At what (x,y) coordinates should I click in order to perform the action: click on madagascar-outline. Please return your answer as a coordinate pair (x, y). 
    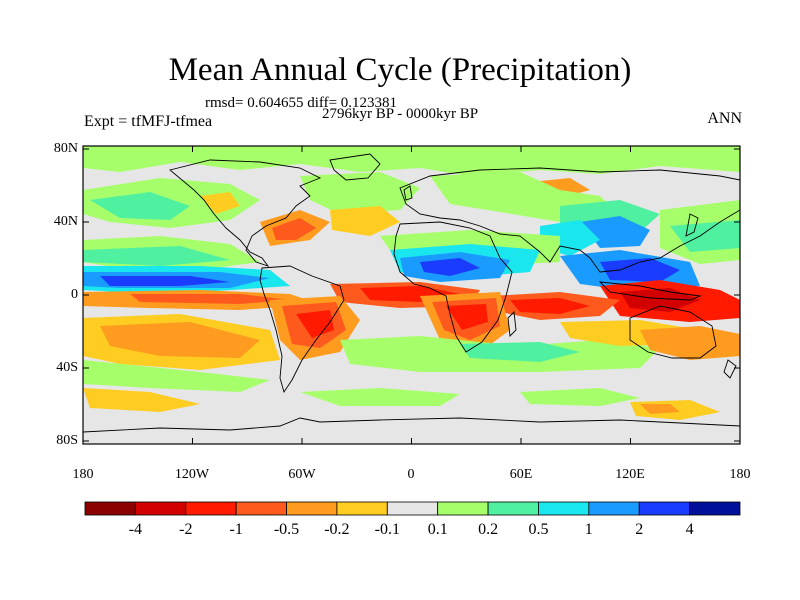
    Looking at the image, I should click on (512, 324).